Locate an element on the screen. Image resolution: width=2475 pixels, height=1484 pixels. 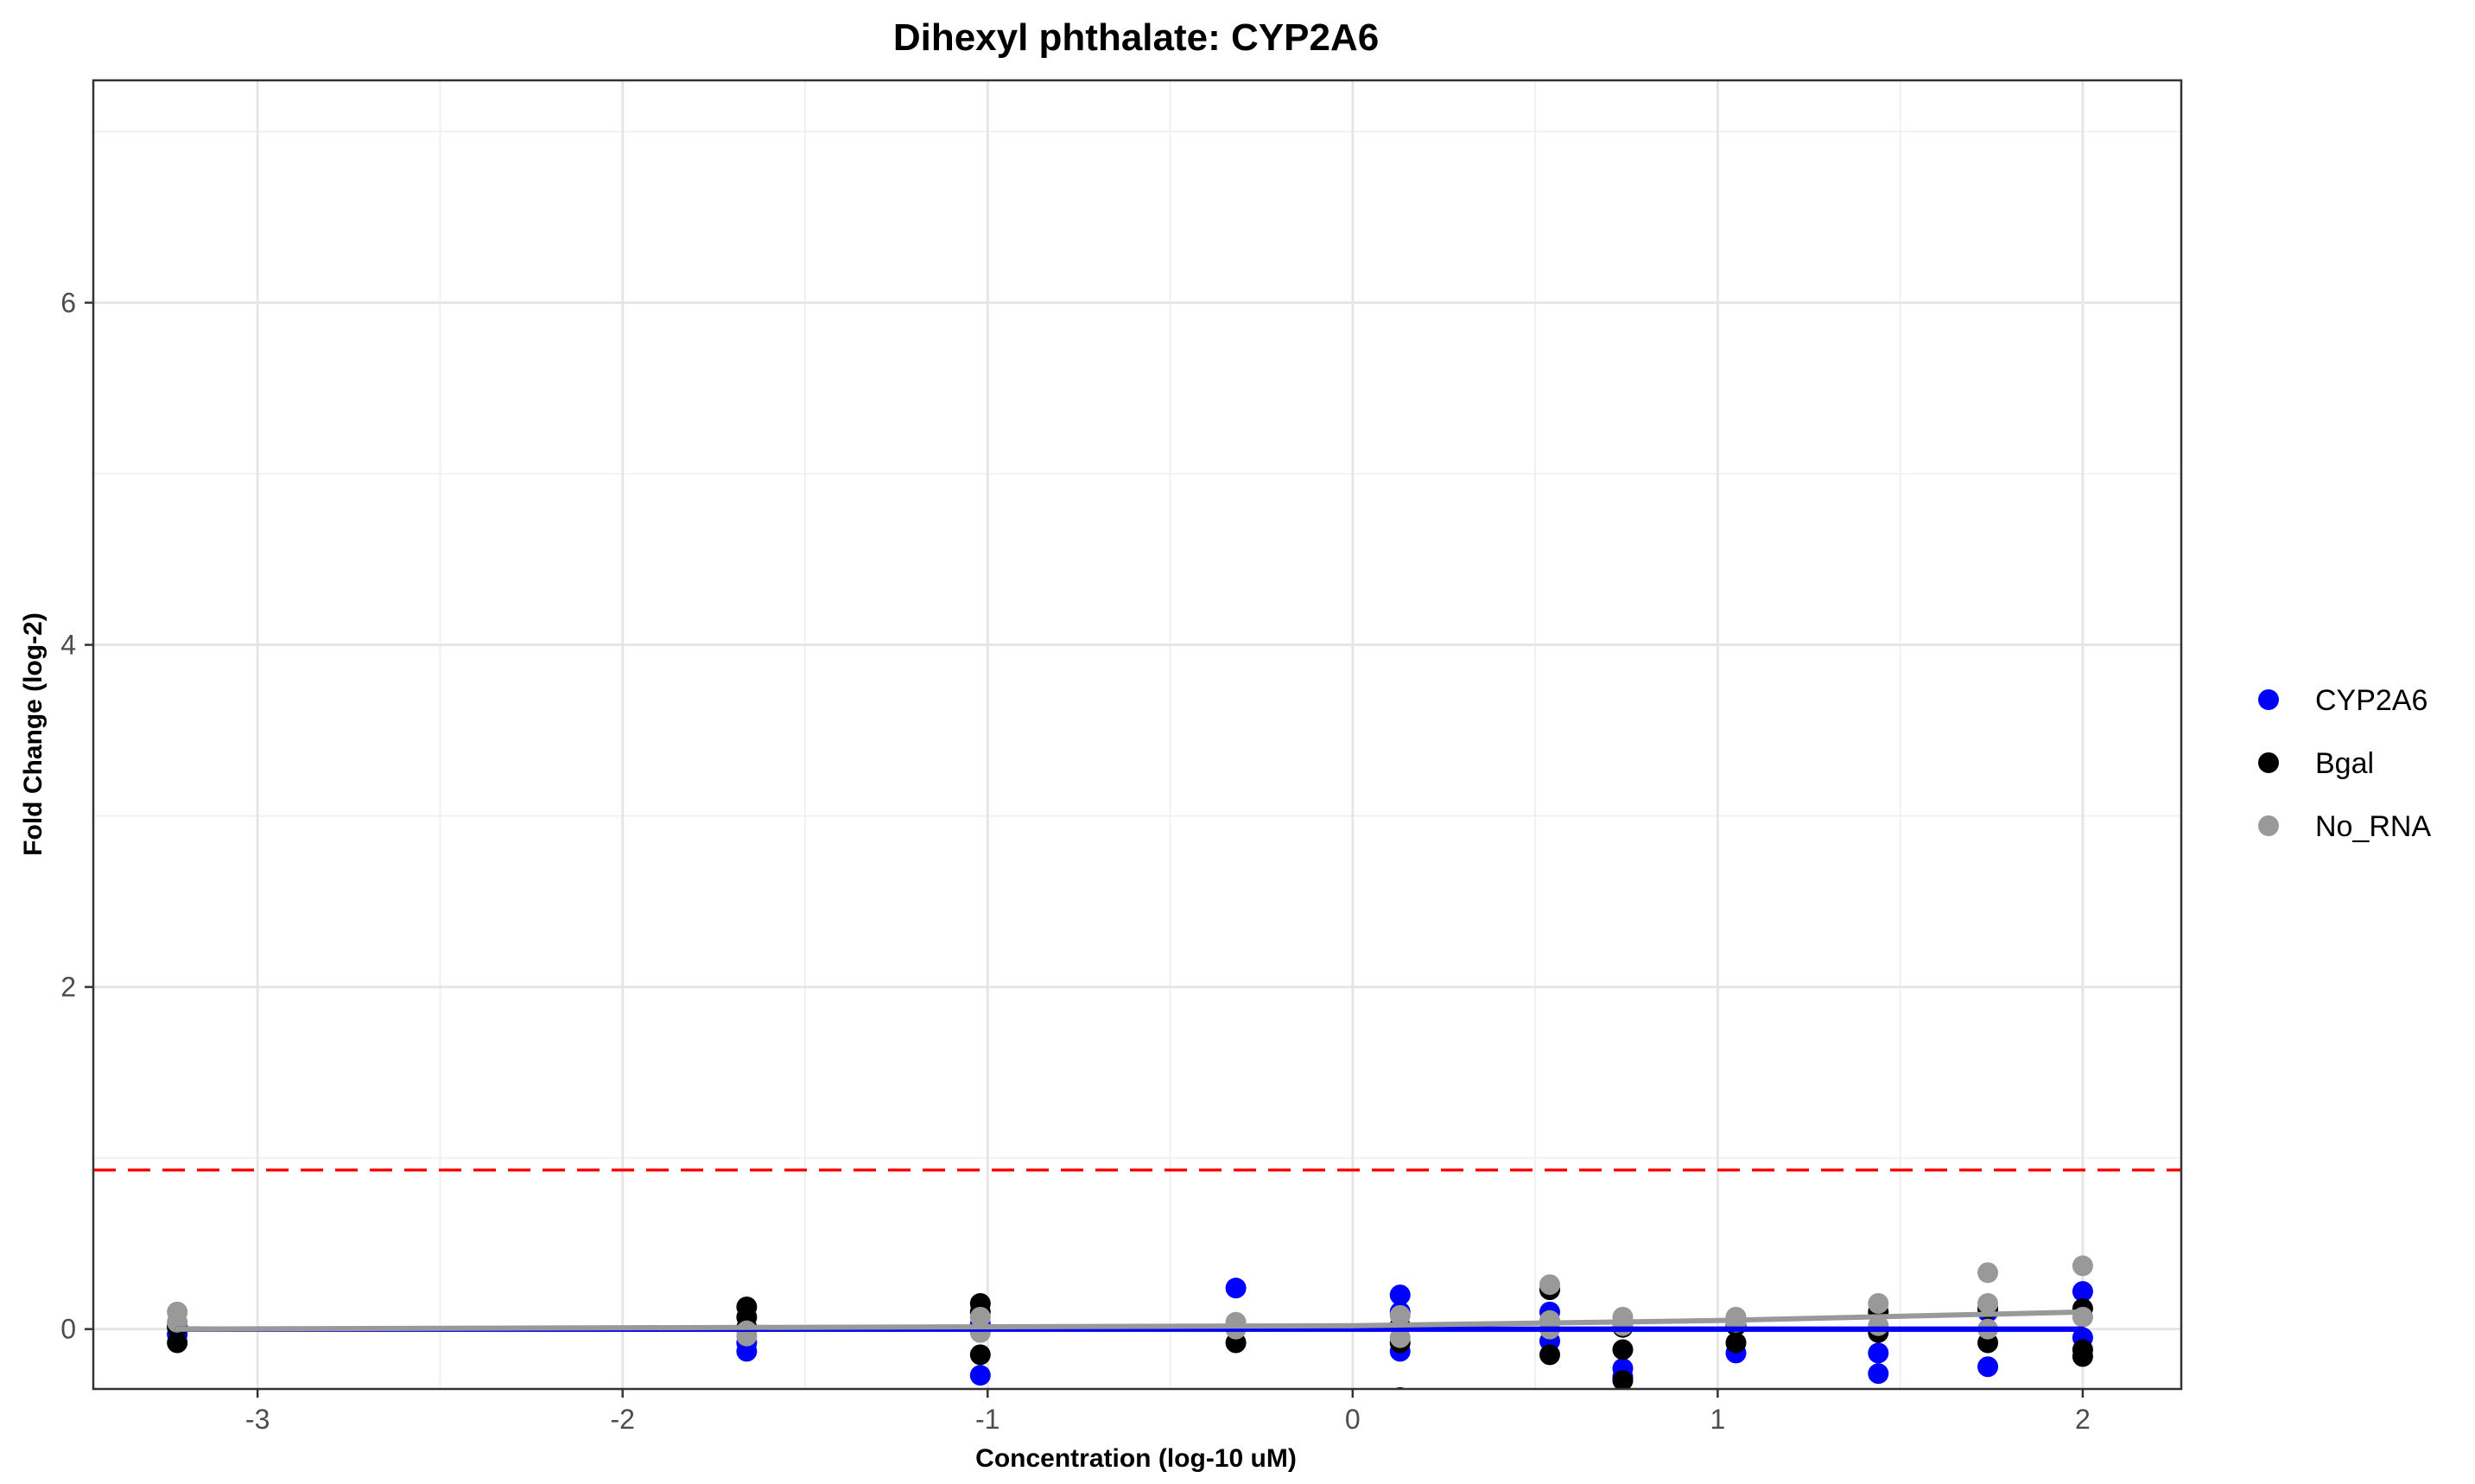
chart-title: Dihexyl phthalate: CYP2A6 is located at coordinates (1136, 37).